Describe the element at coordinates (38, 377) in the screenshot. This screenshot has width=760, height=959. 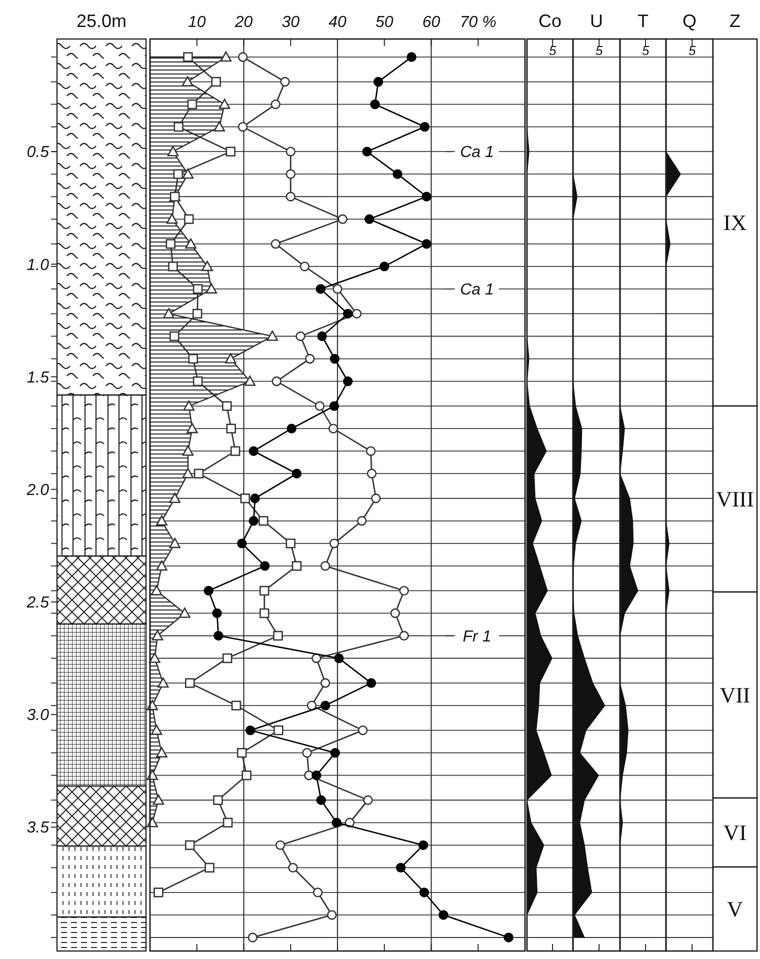
I see `y-tick-label: 1.5` at that location.